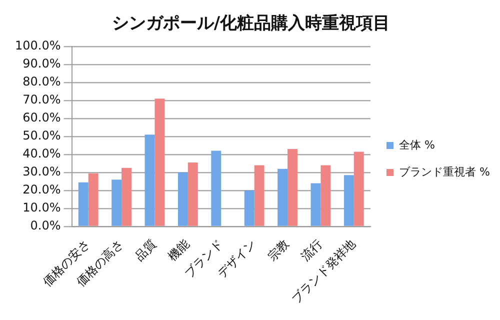 The width and height of the screenshot is (500, 320). I want to click on x-tick-label: 宗教, so click(278, 250).